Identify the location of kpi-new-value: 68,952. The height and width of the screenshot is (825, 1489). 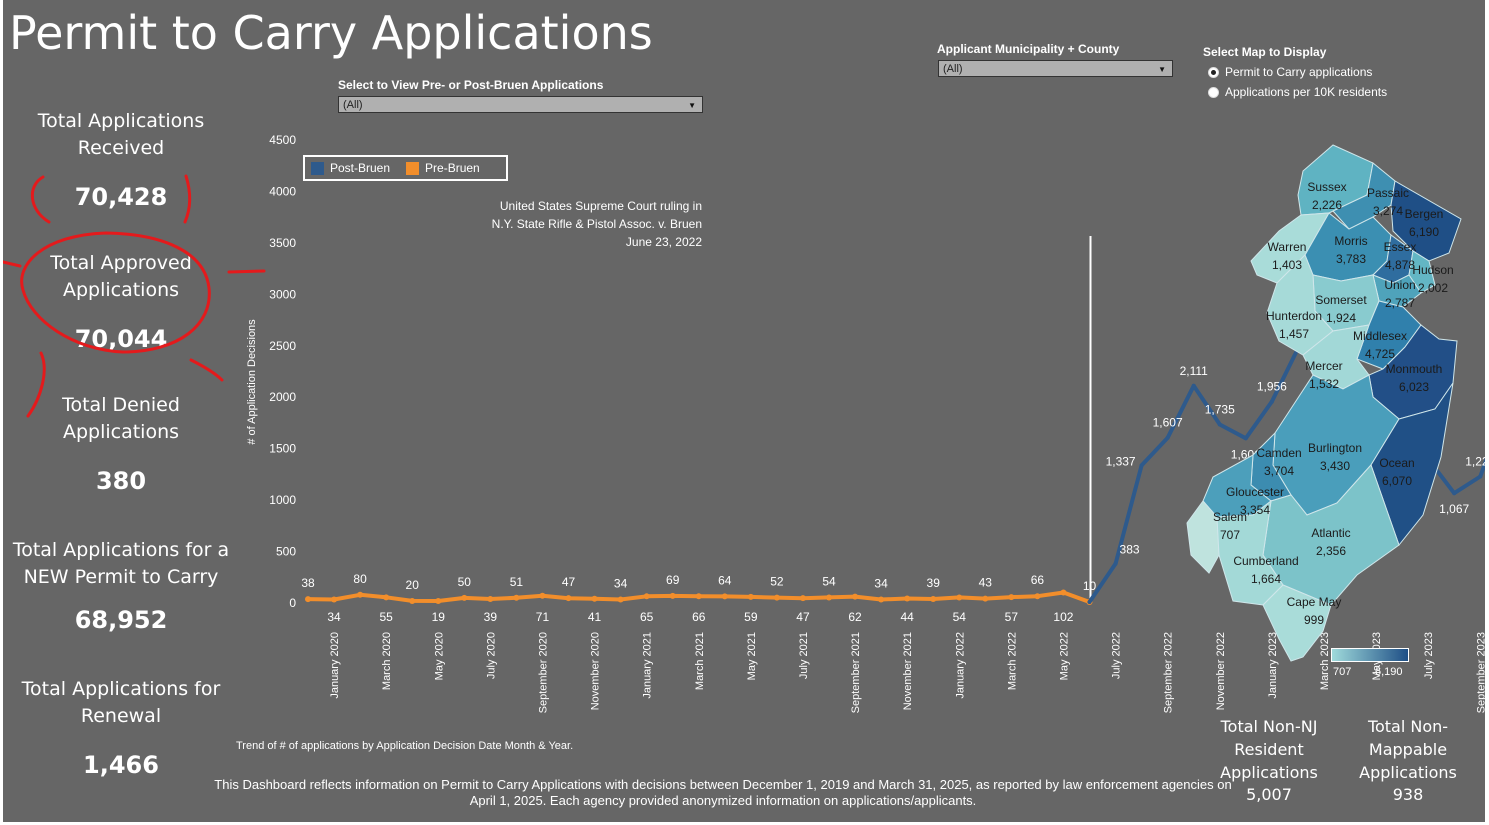
(121, 620).